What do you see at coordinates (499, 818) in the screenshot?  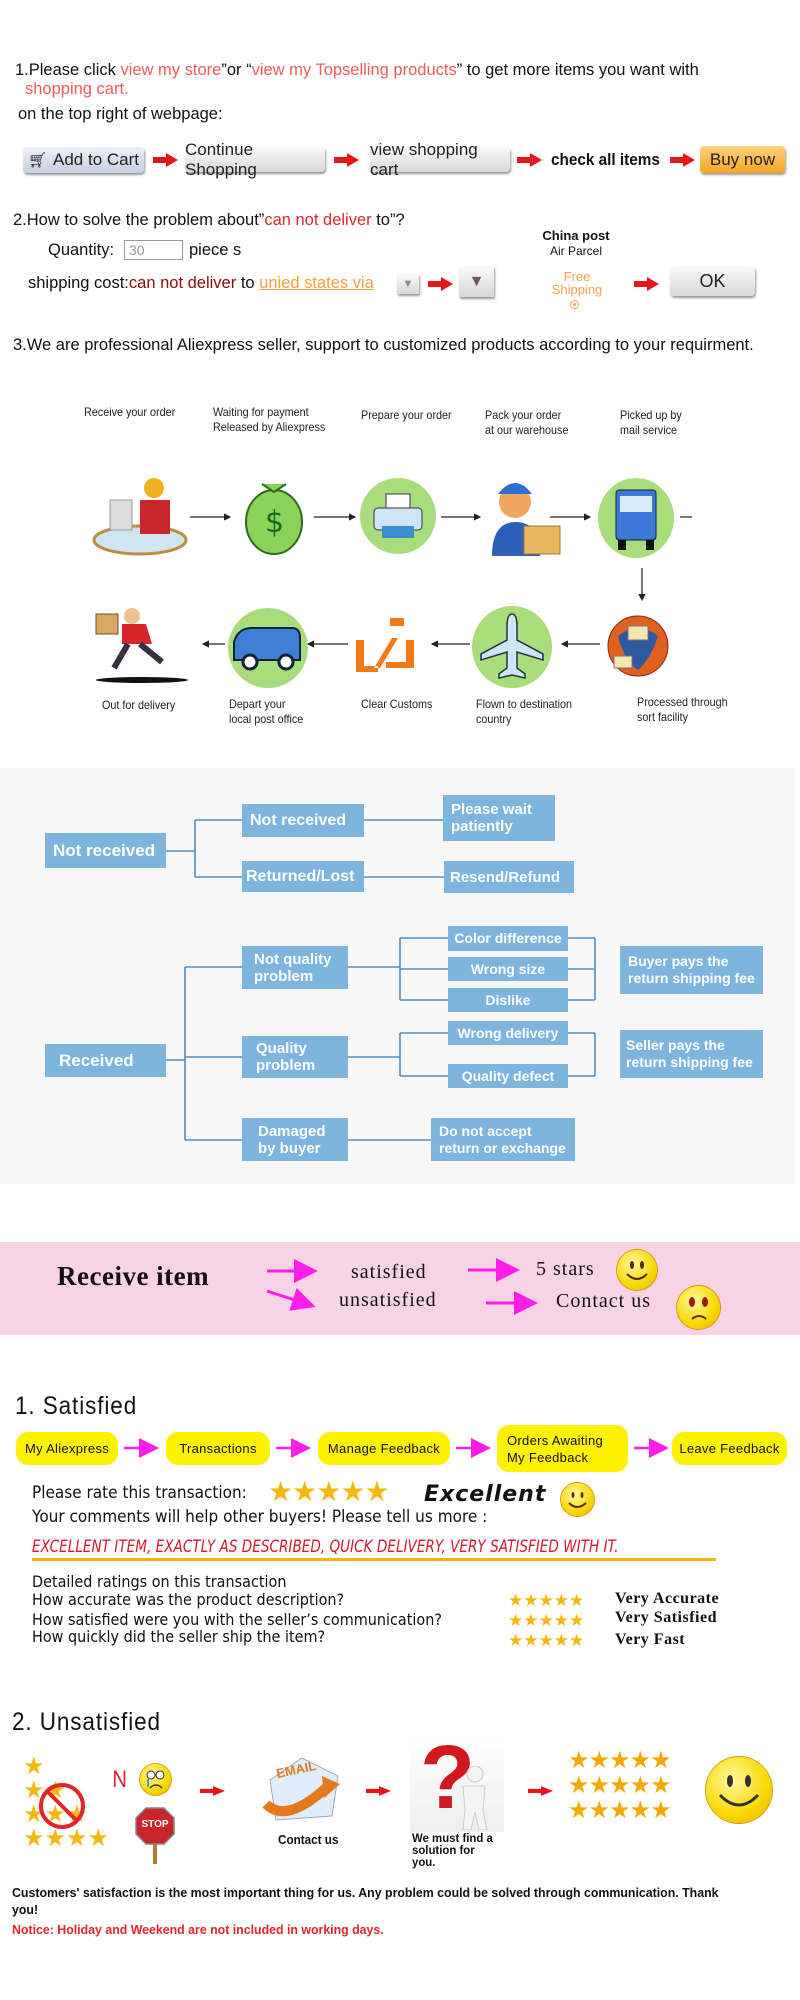 I see `node-please-wait: Please wait patiently` at bounding box center [499, 818].